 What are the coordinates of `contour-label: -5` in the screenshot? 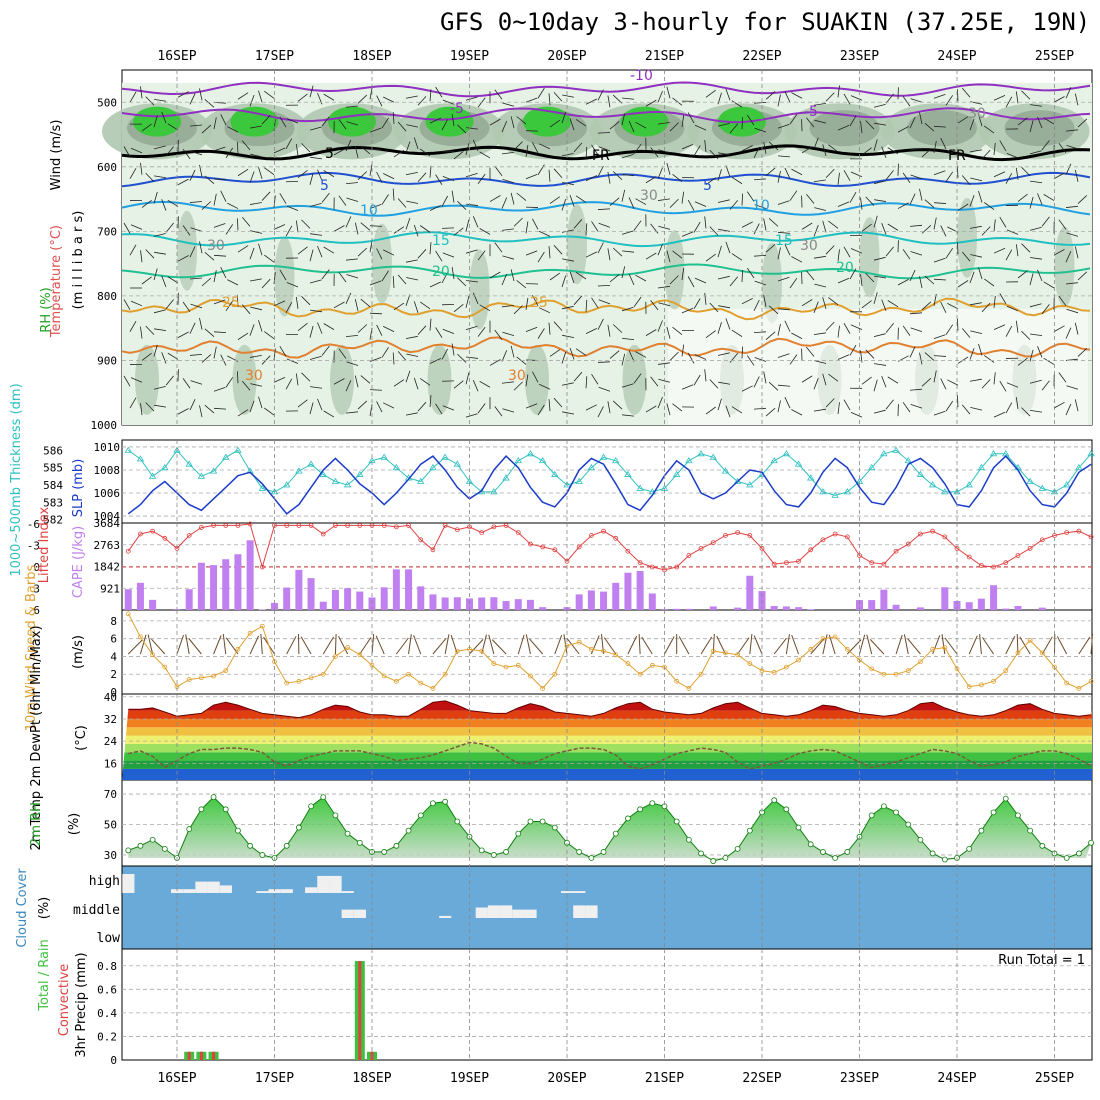 It's located at (811, 112).